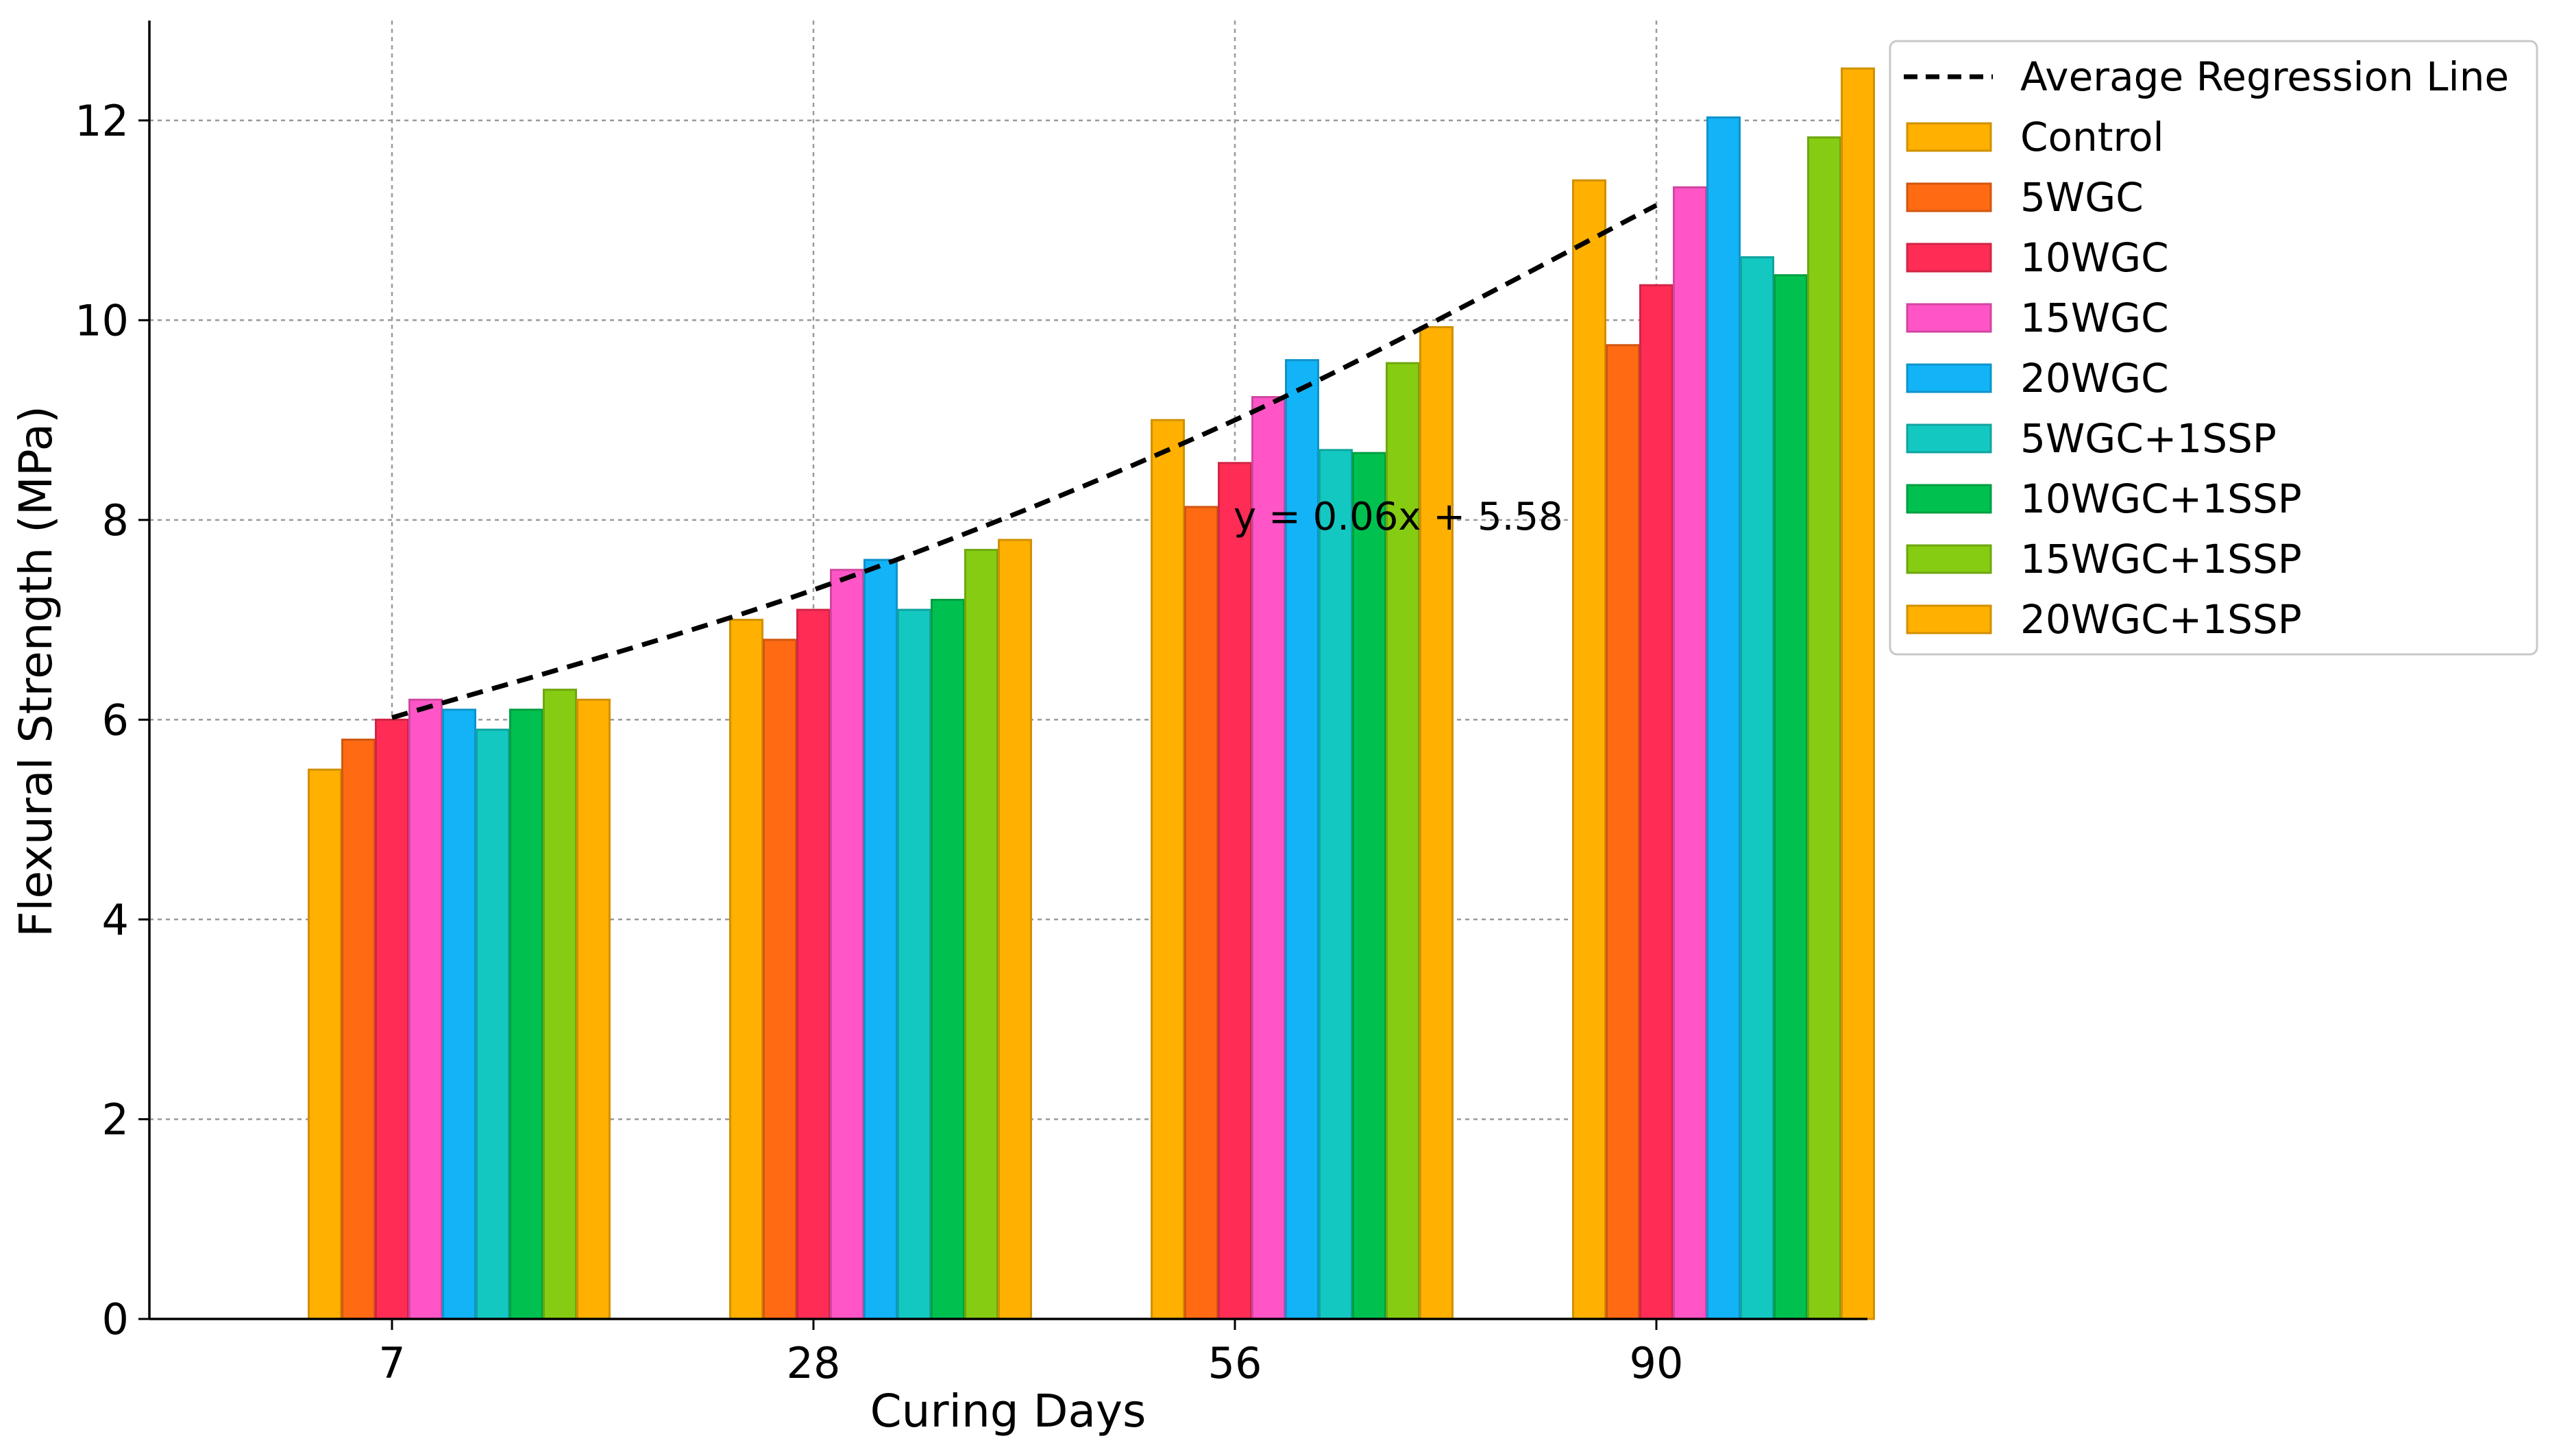 This screenshot has height=1456, width=2550. I want to click on y-tick-label: 10, so click(102, 320).